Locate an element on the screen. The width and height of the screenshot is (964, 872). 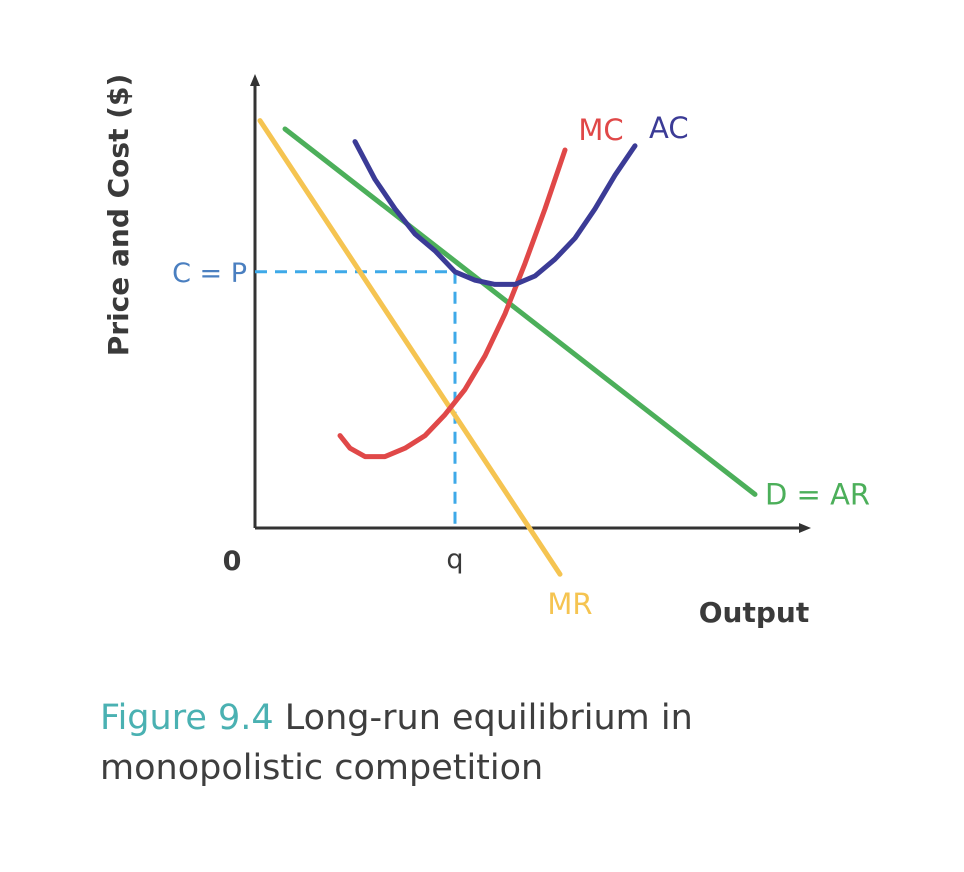
x-axis-title: Output is located at coordinates (754, 612).